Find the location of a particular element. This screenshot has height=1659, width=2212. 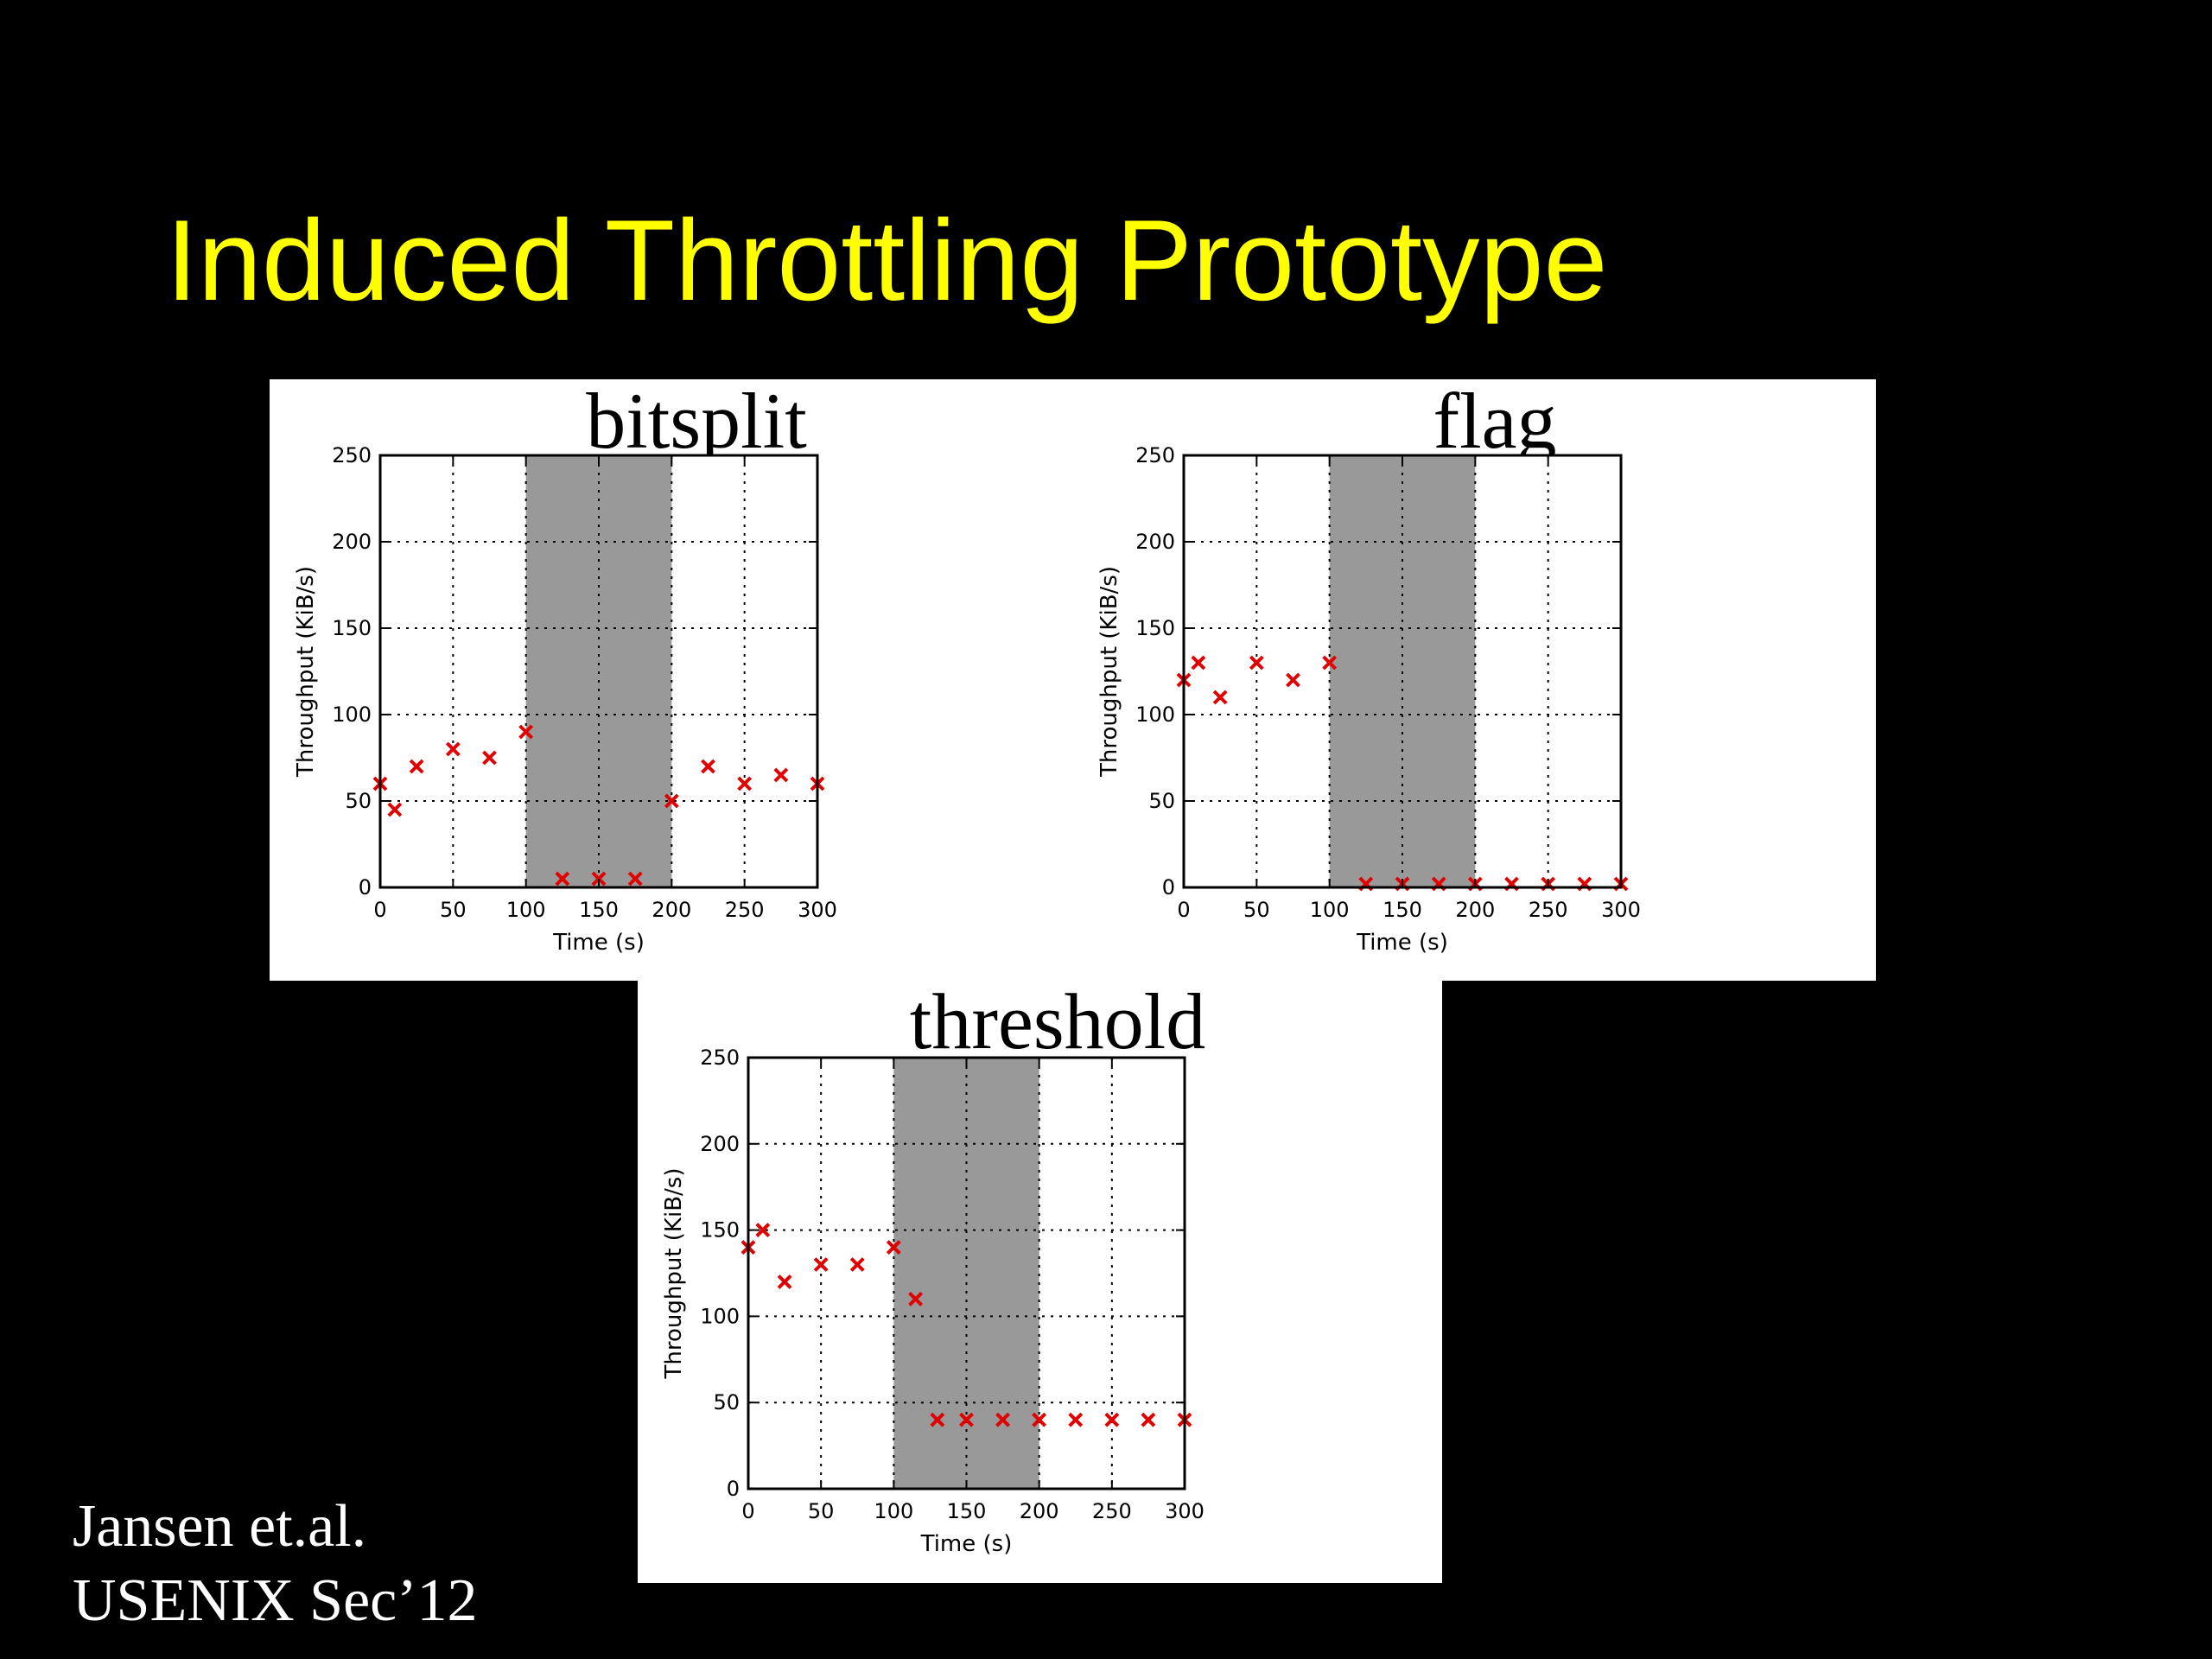

bitsplit-chart-title: bitsplit is located at coordinates (696, 421).